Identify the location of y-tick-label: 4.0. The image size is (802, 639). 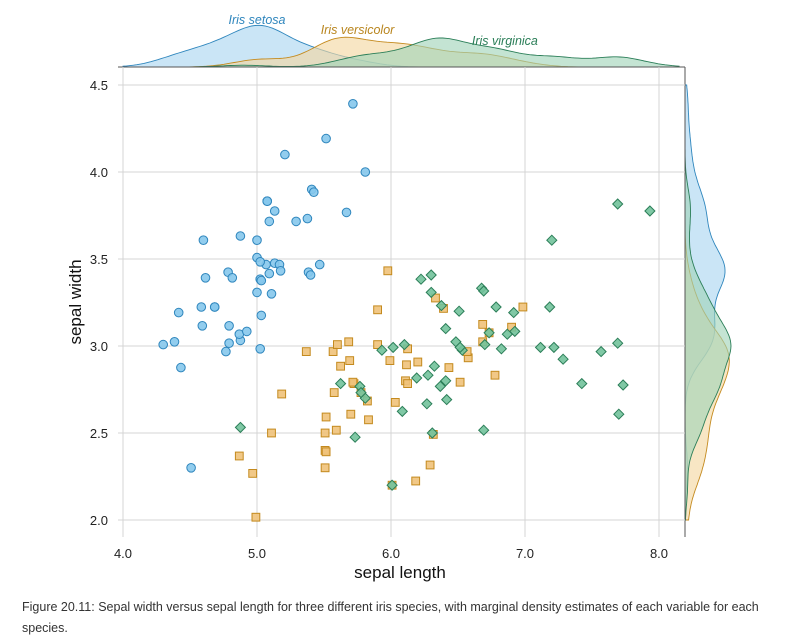
(99, 172).